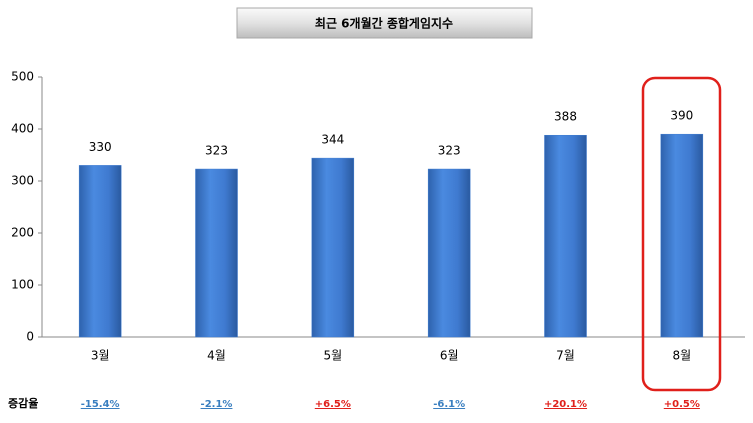  What do you see at coordinates (332, 140) in the screenshot?
I see `data-label: 344` at bounding box center [332, 140].